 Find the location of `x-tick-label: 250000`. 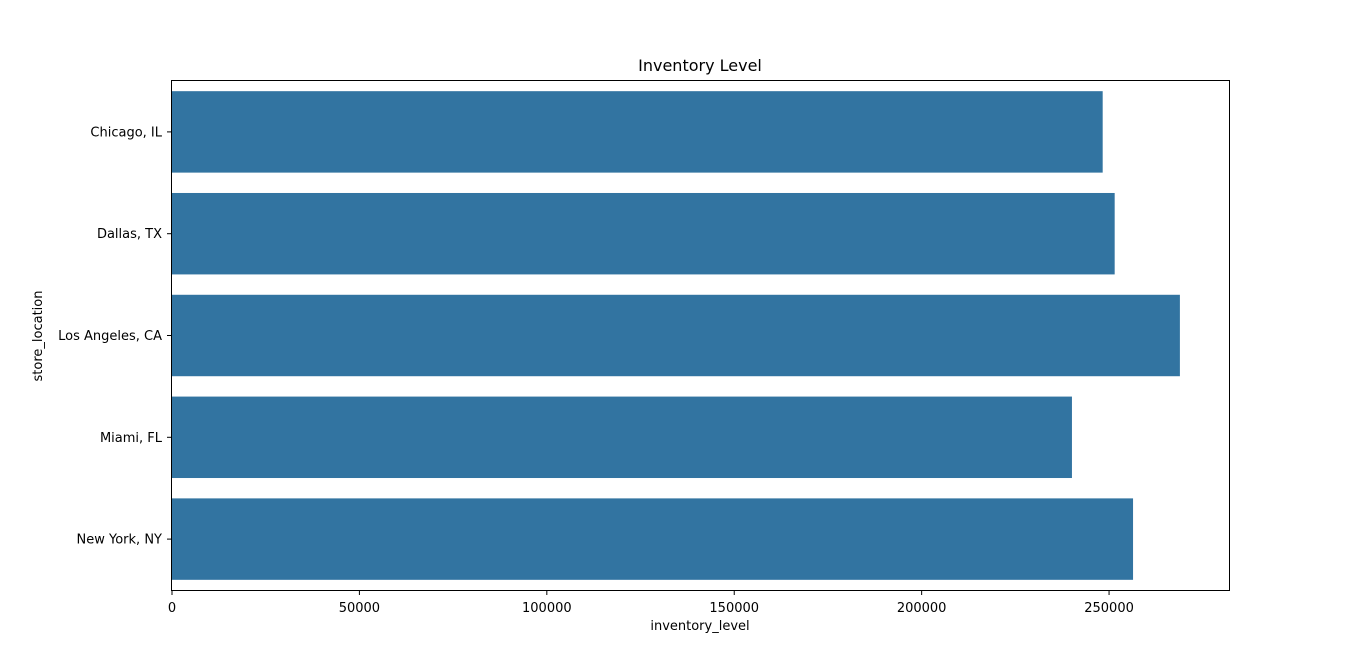

x-tick-label: 250000 is located at coordinates (1109, 608).